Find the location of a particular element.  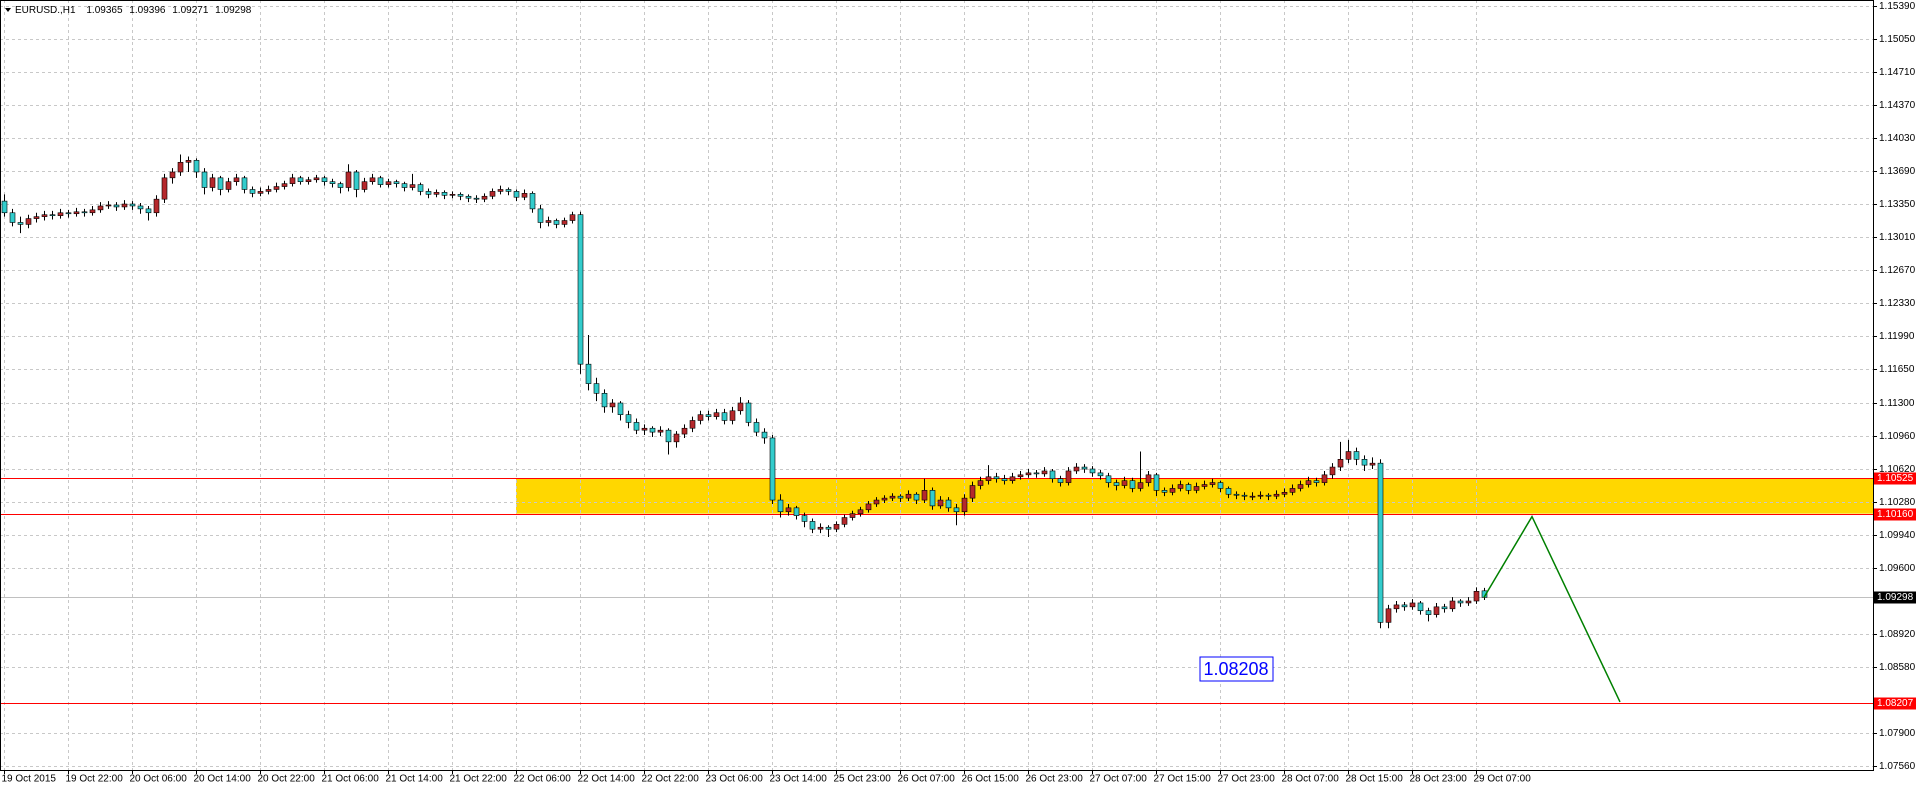

y-tick-label: 1.11300 is located at coordinates (1897, 403).